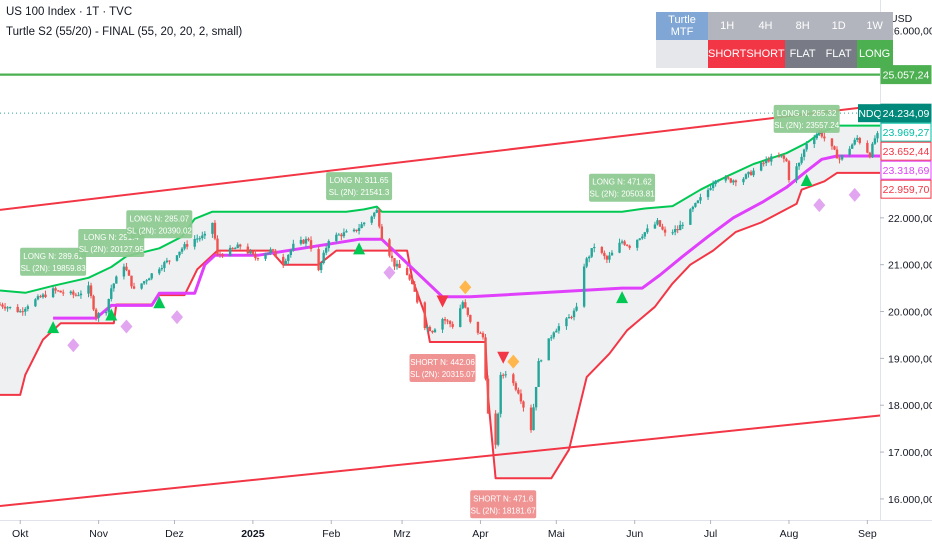 The width and height of the screenshot is (932, 550). Describe the element at coordinates (69, 12) in the screenshot. I see `symbol-title: US 100 Index · 1T · TVC` at that location.